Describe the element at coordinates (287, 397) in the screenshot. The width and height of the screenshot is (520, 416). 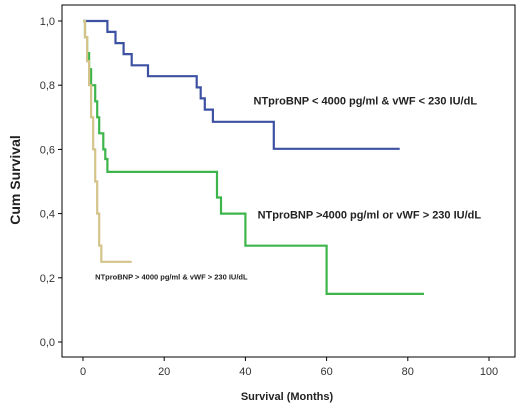
I see `x-axis-title: Survival (Months)` at that location.